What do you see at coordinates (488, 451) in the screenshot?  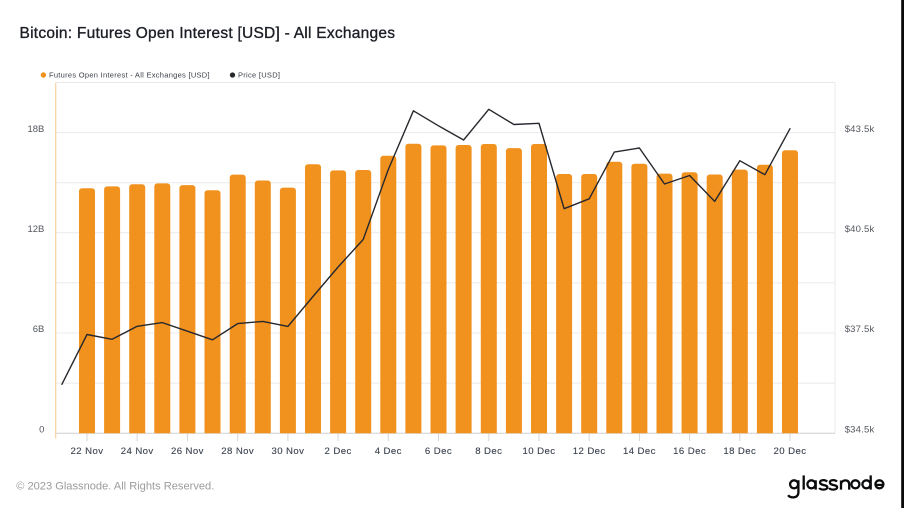 I see `svg-text: 8 Dec` at bounding box center [488, 451].